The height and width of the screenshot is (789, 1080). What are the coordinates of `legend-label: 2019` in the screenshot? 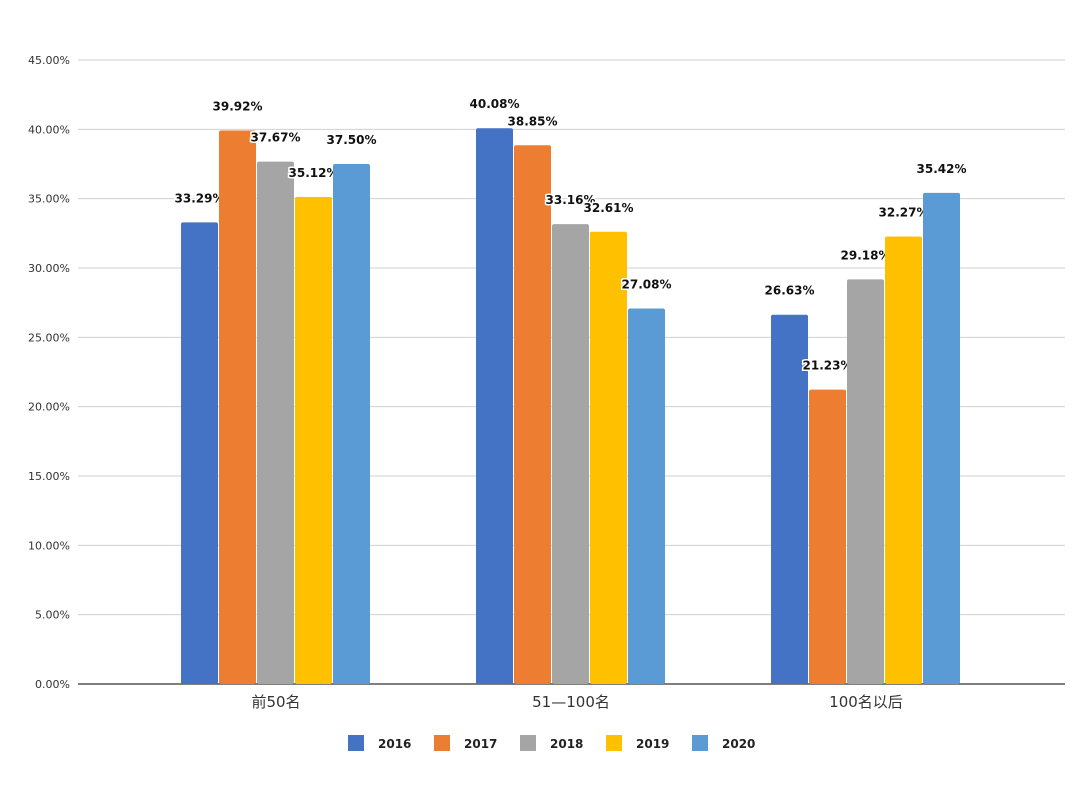 It's located at (652, 744).